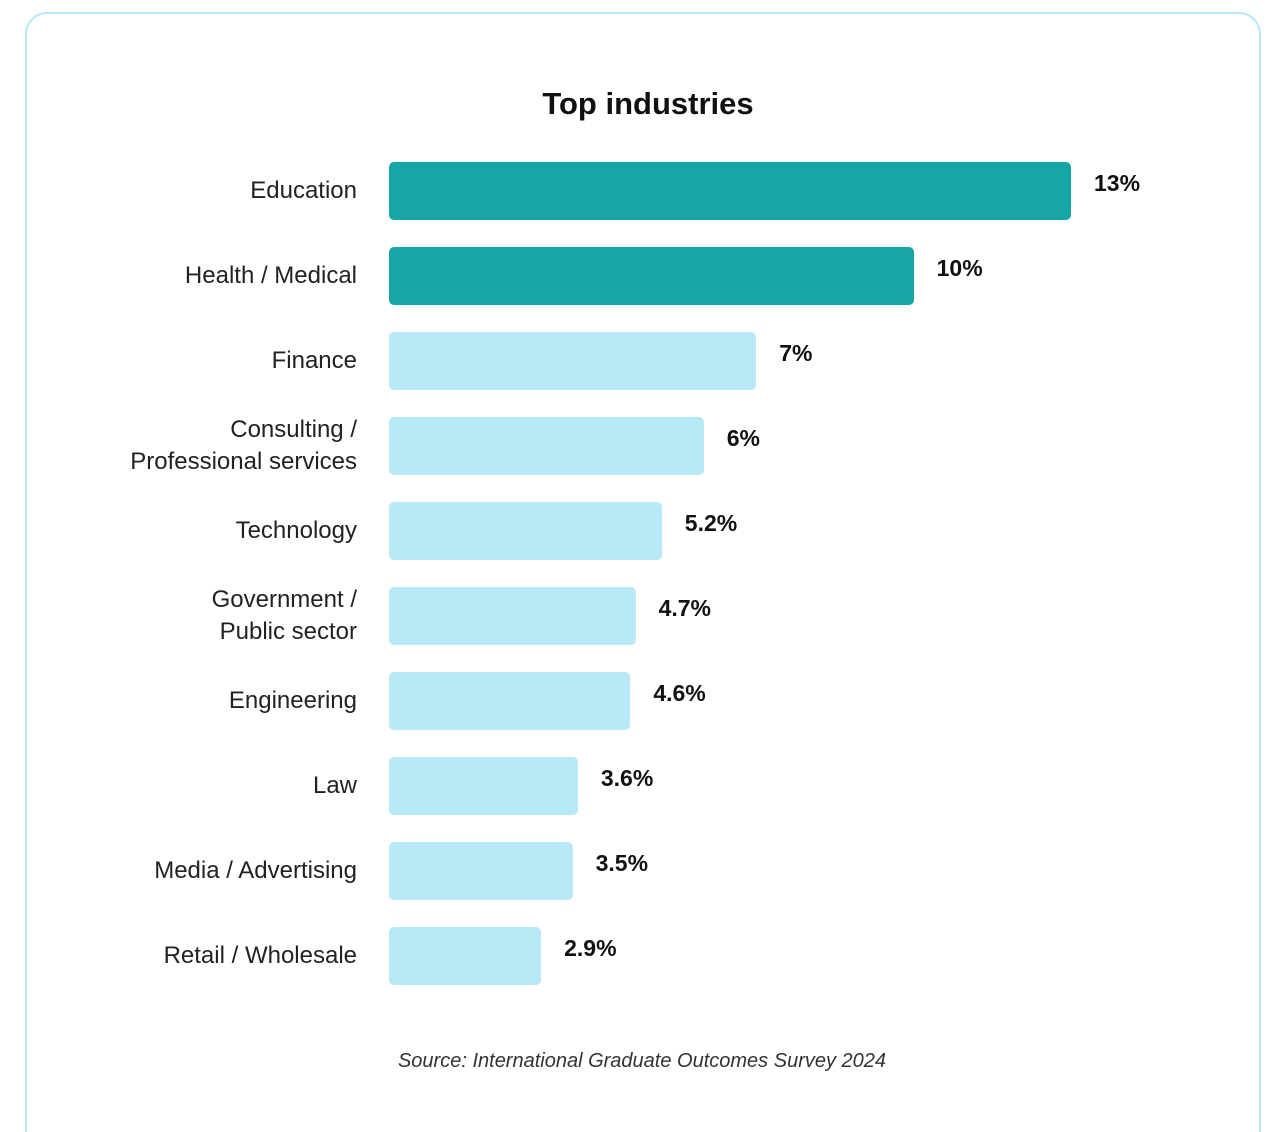 This screenshot has width=1278, height=1132. I want to click on category-label: Consulting / Professional services, so click(187, 446).